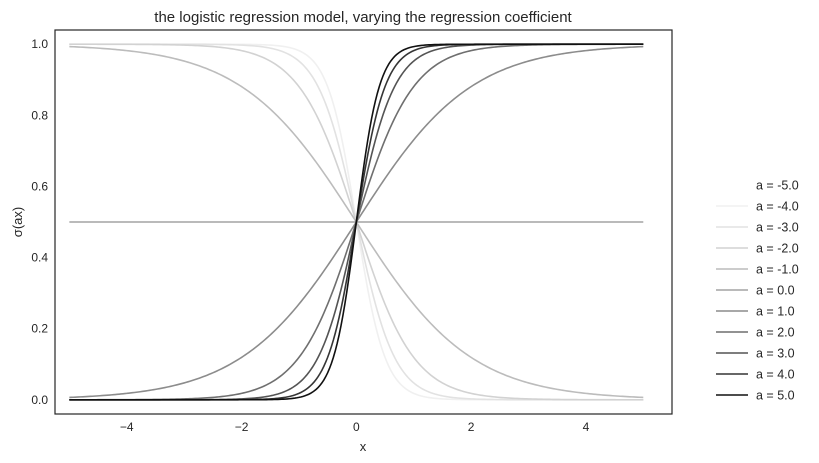  Describe the element at coordinates (39, 258) in the screenshot. I see `y-tick-label: 0.4` at that location.